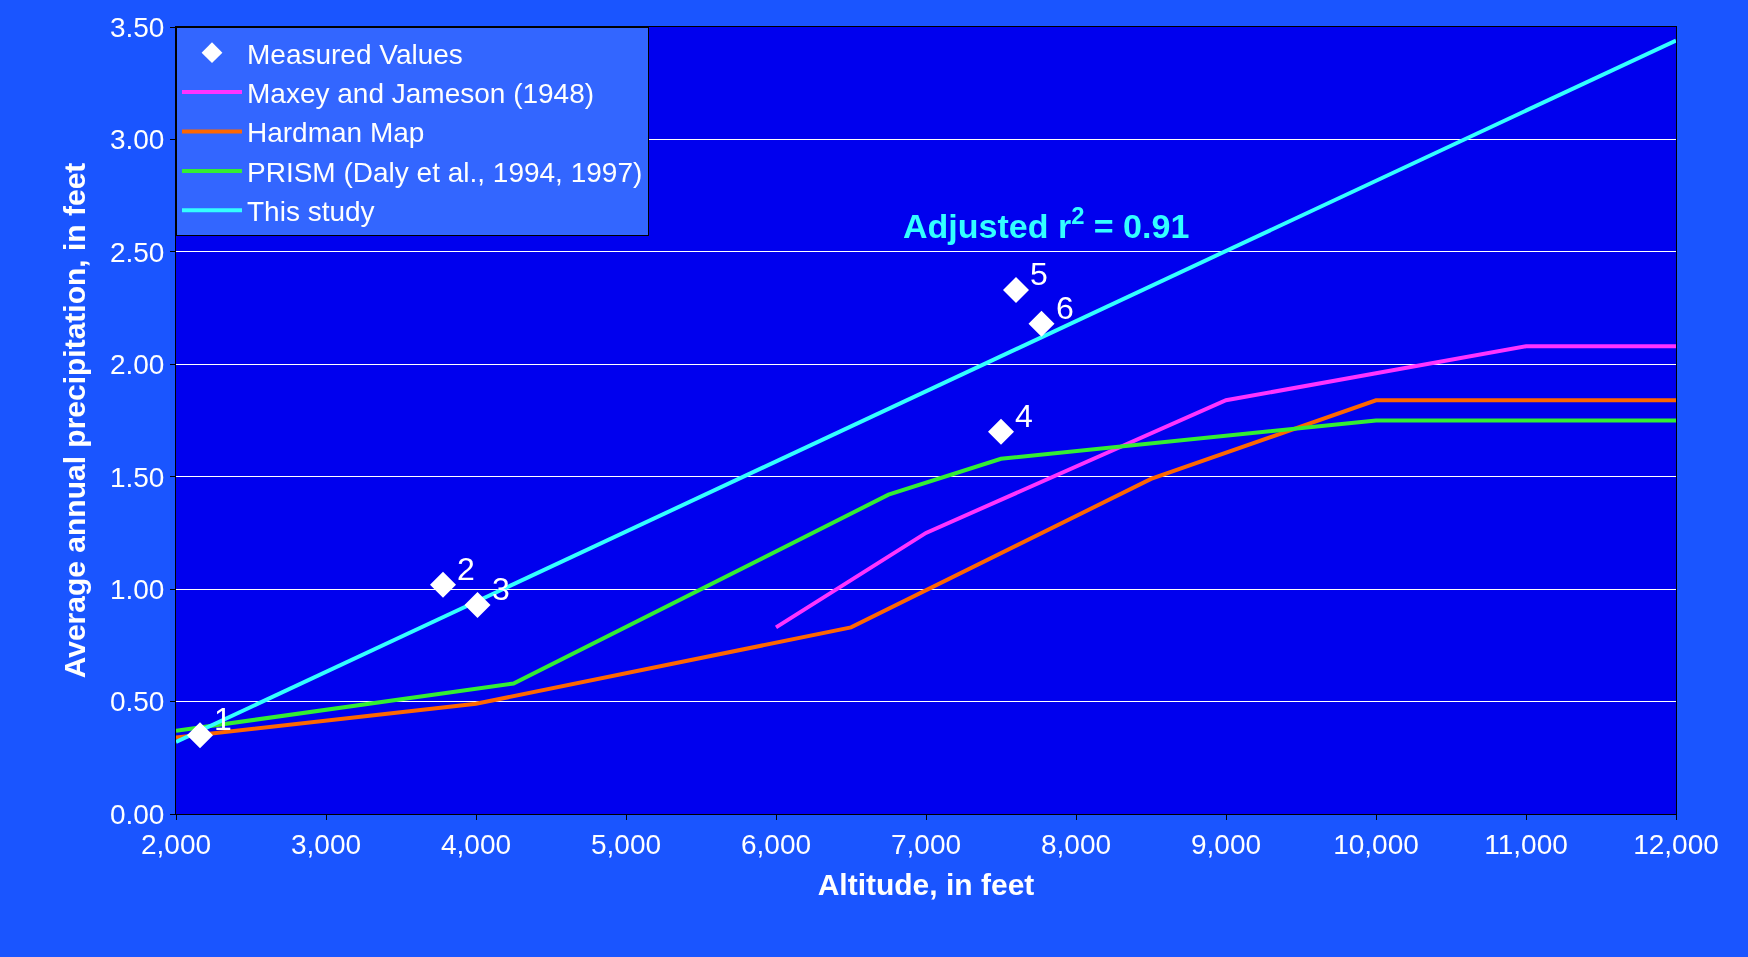 This screenshot has height=957, width=1748. I want to click on y-tick-label: 1.00, so click(137, 589).